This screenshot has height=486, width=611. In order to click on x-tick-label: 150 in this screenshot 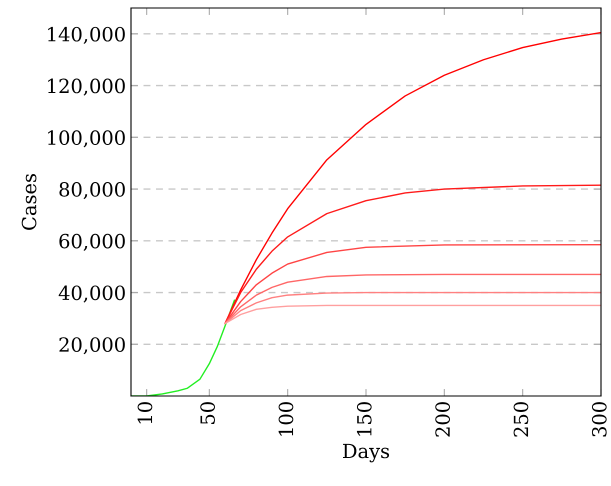, I will do `click(364, 419)`.